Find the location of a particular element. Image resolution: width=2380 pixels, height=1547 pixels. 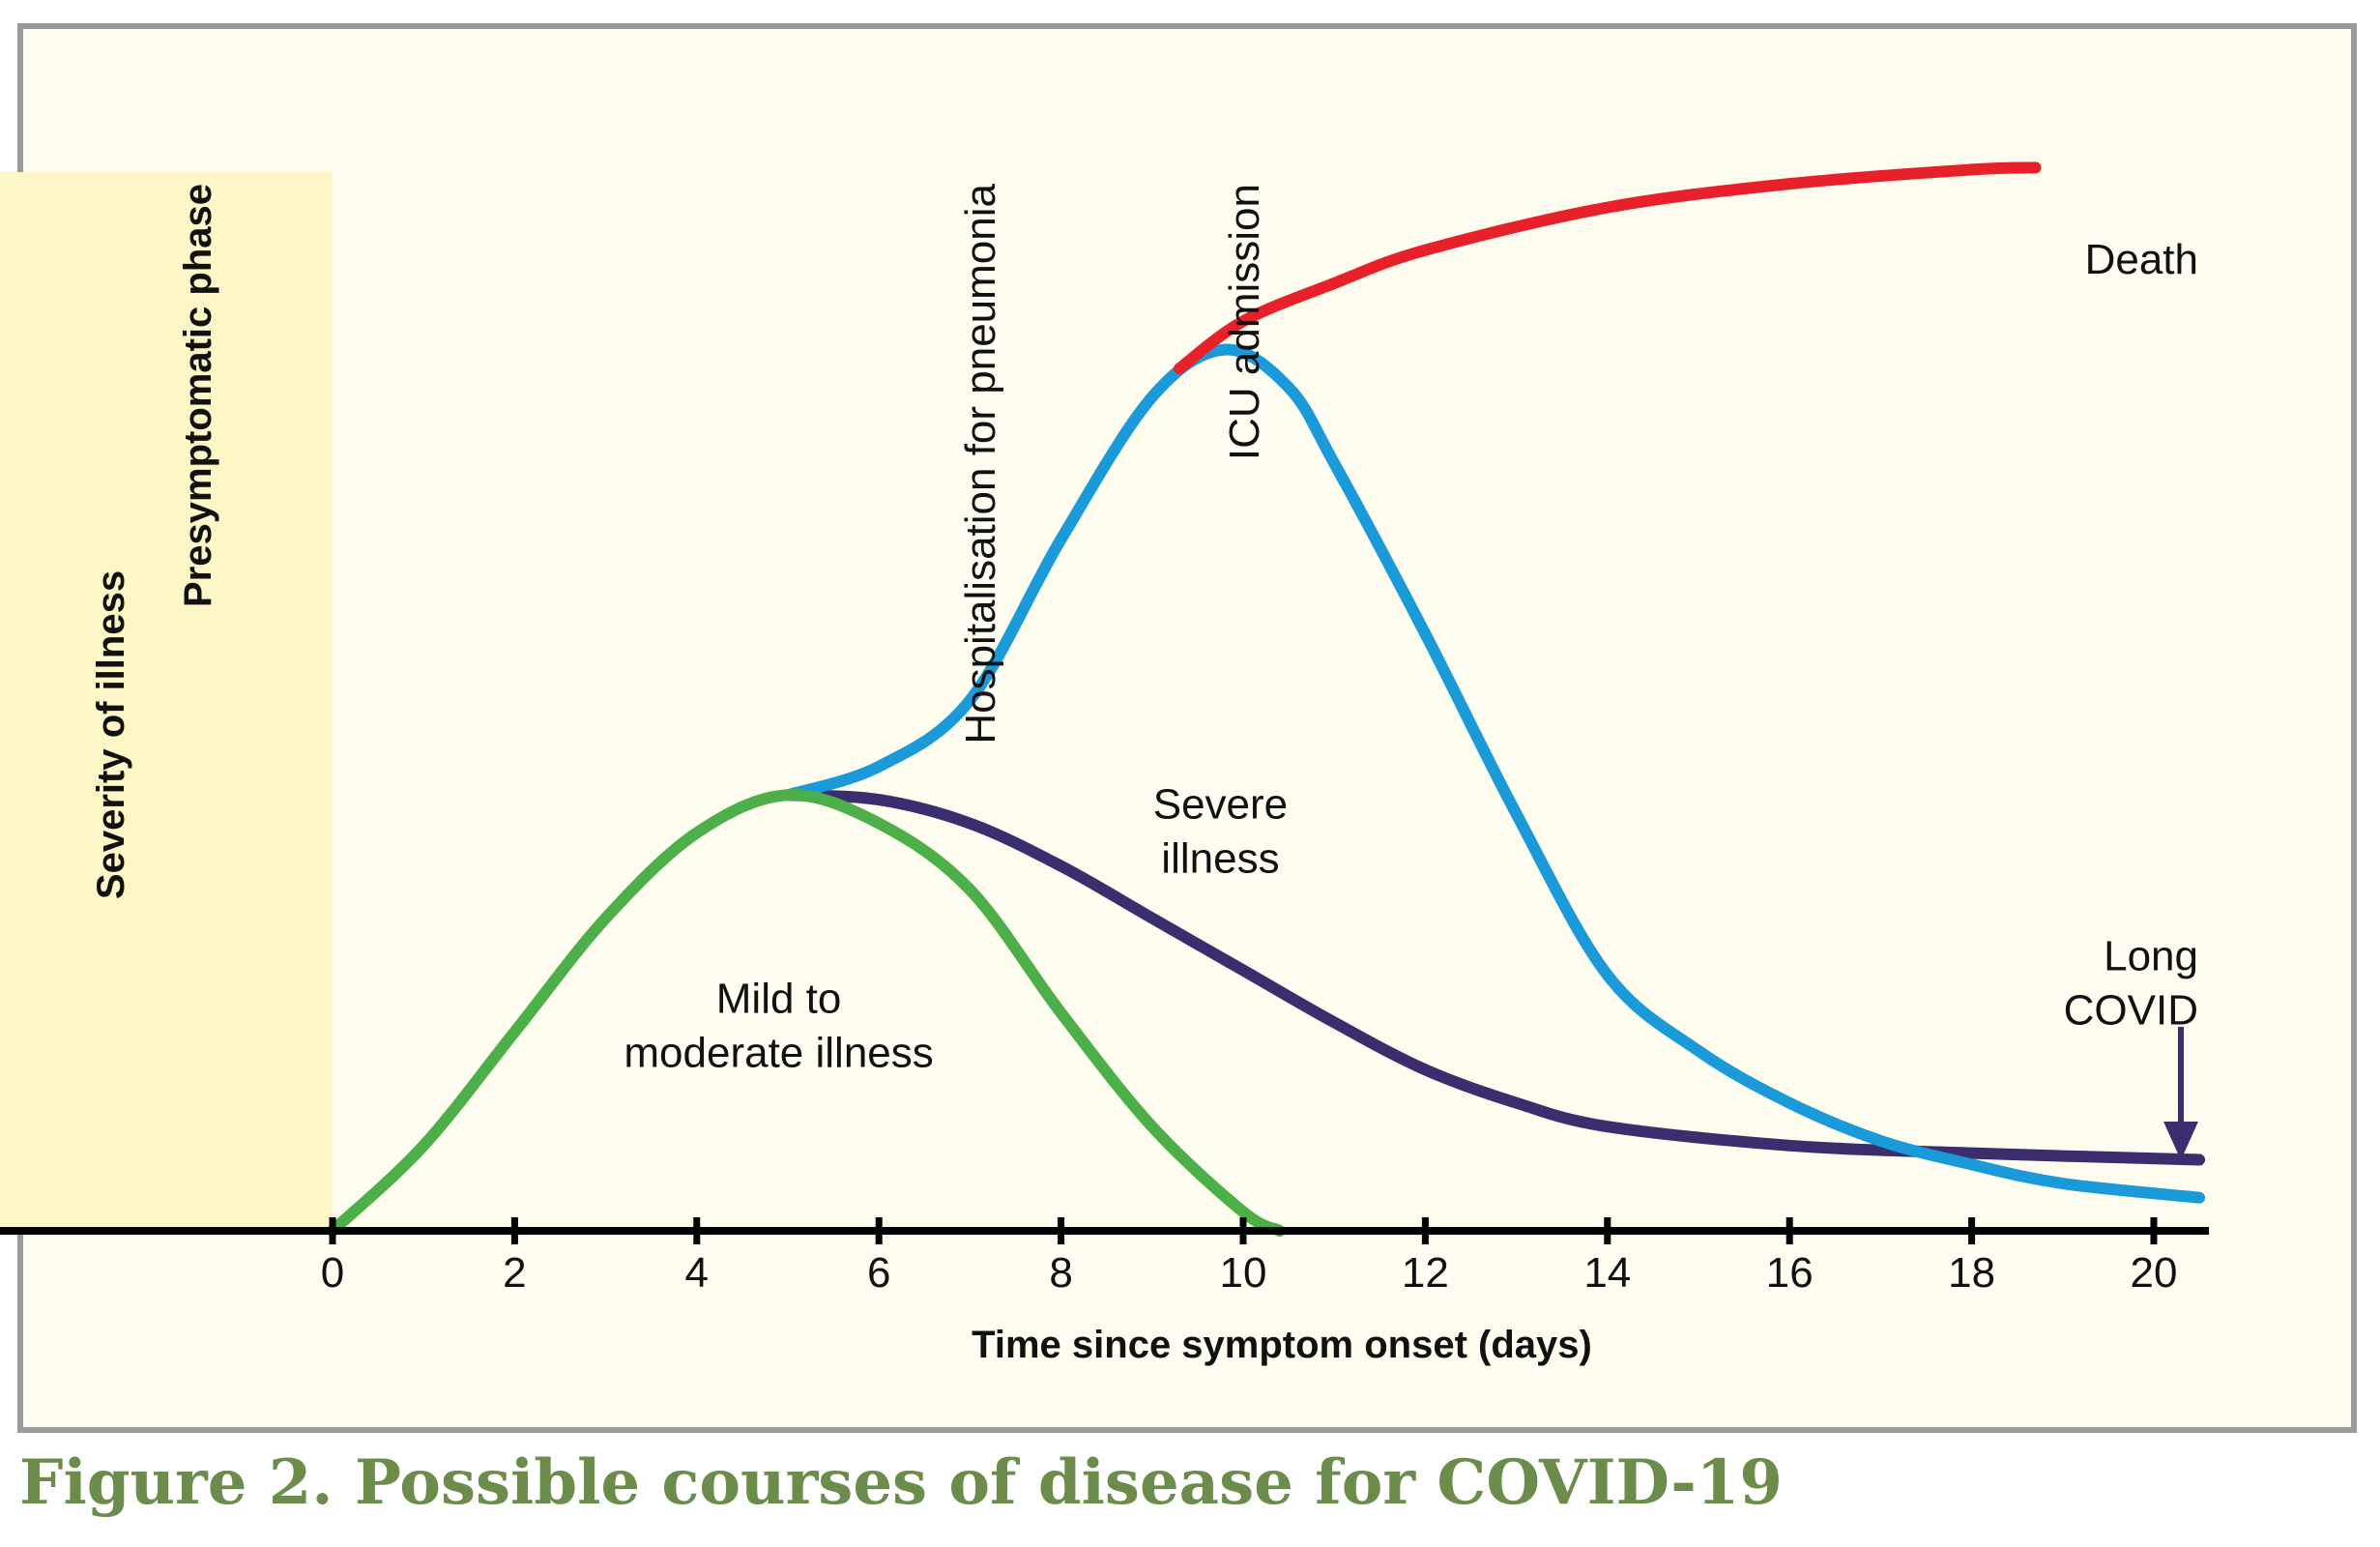

x-tick-label: 12 is located at coordinates (1426, 1273).